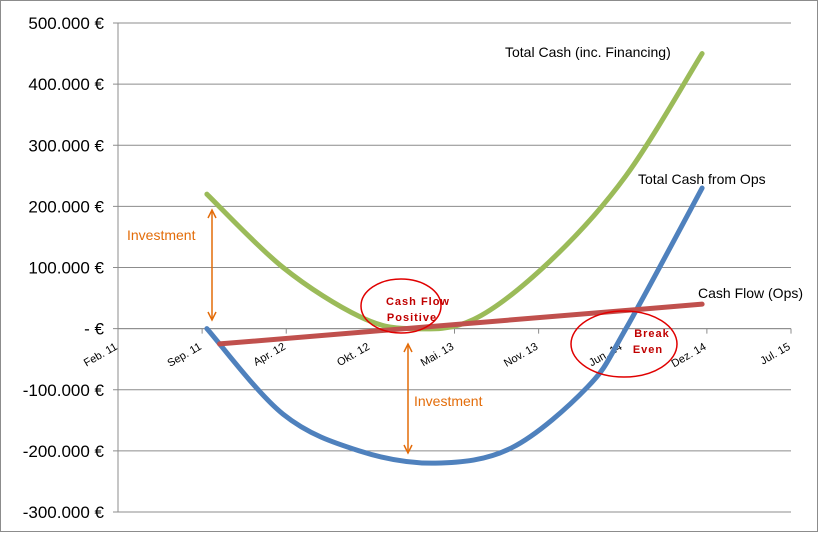 The height and width of the screenshot is (533, 818). Describe the element at coordinates (624, 344) in the screenshot. I see `break-even-ellipse` at that location.